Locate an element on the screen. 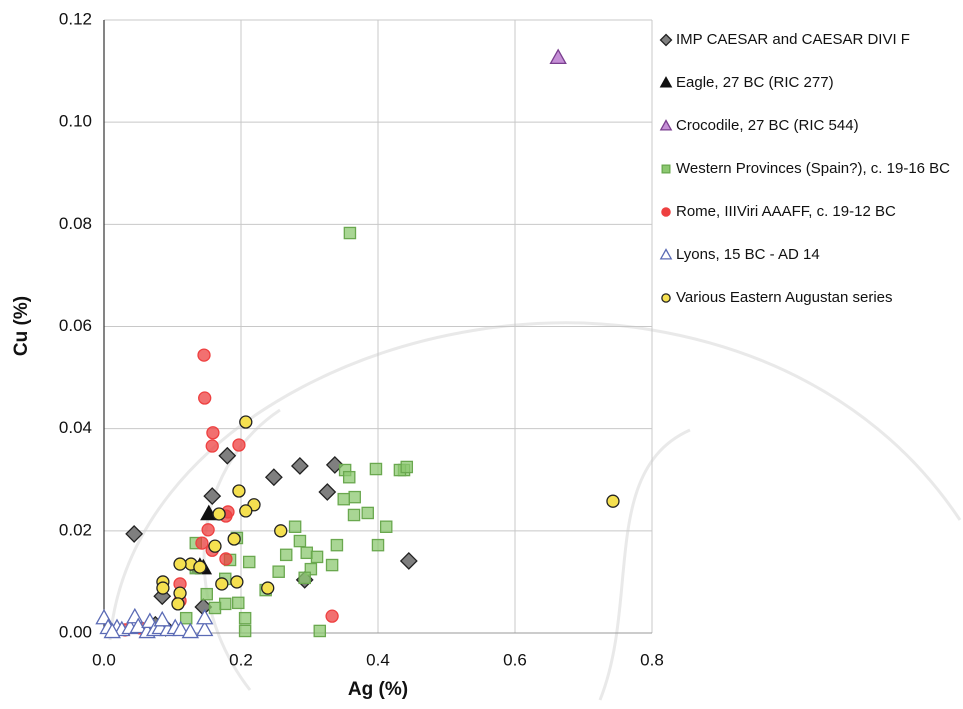 This screenshot has width=963, height=709. legend-label: Lyons, 15 BC - AD 14 is located at coordinates (748, 254).